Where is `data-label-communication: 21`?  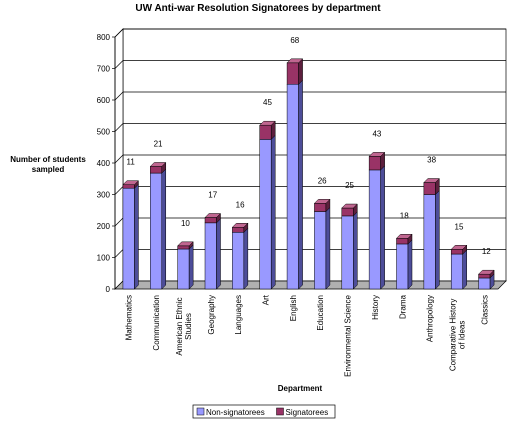 data-label-communication: 21 is located at coordinates (158, 143).